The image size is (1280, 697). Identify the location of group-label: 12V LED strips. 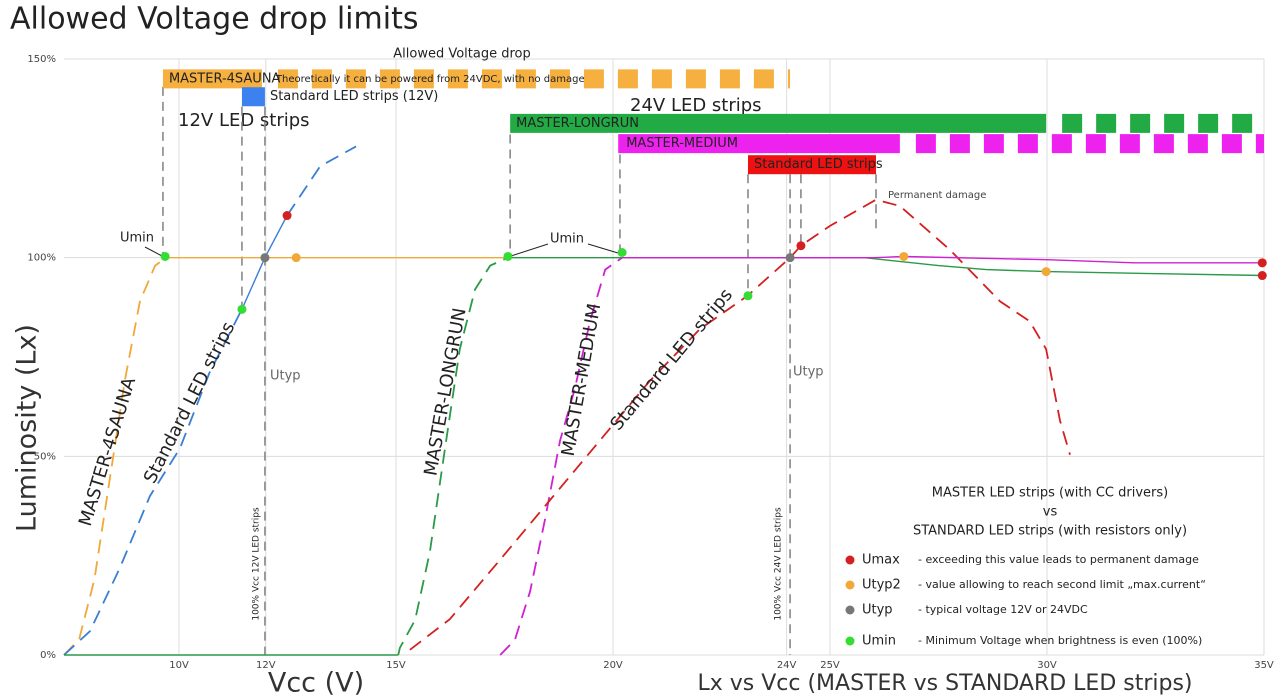
(244, 120).